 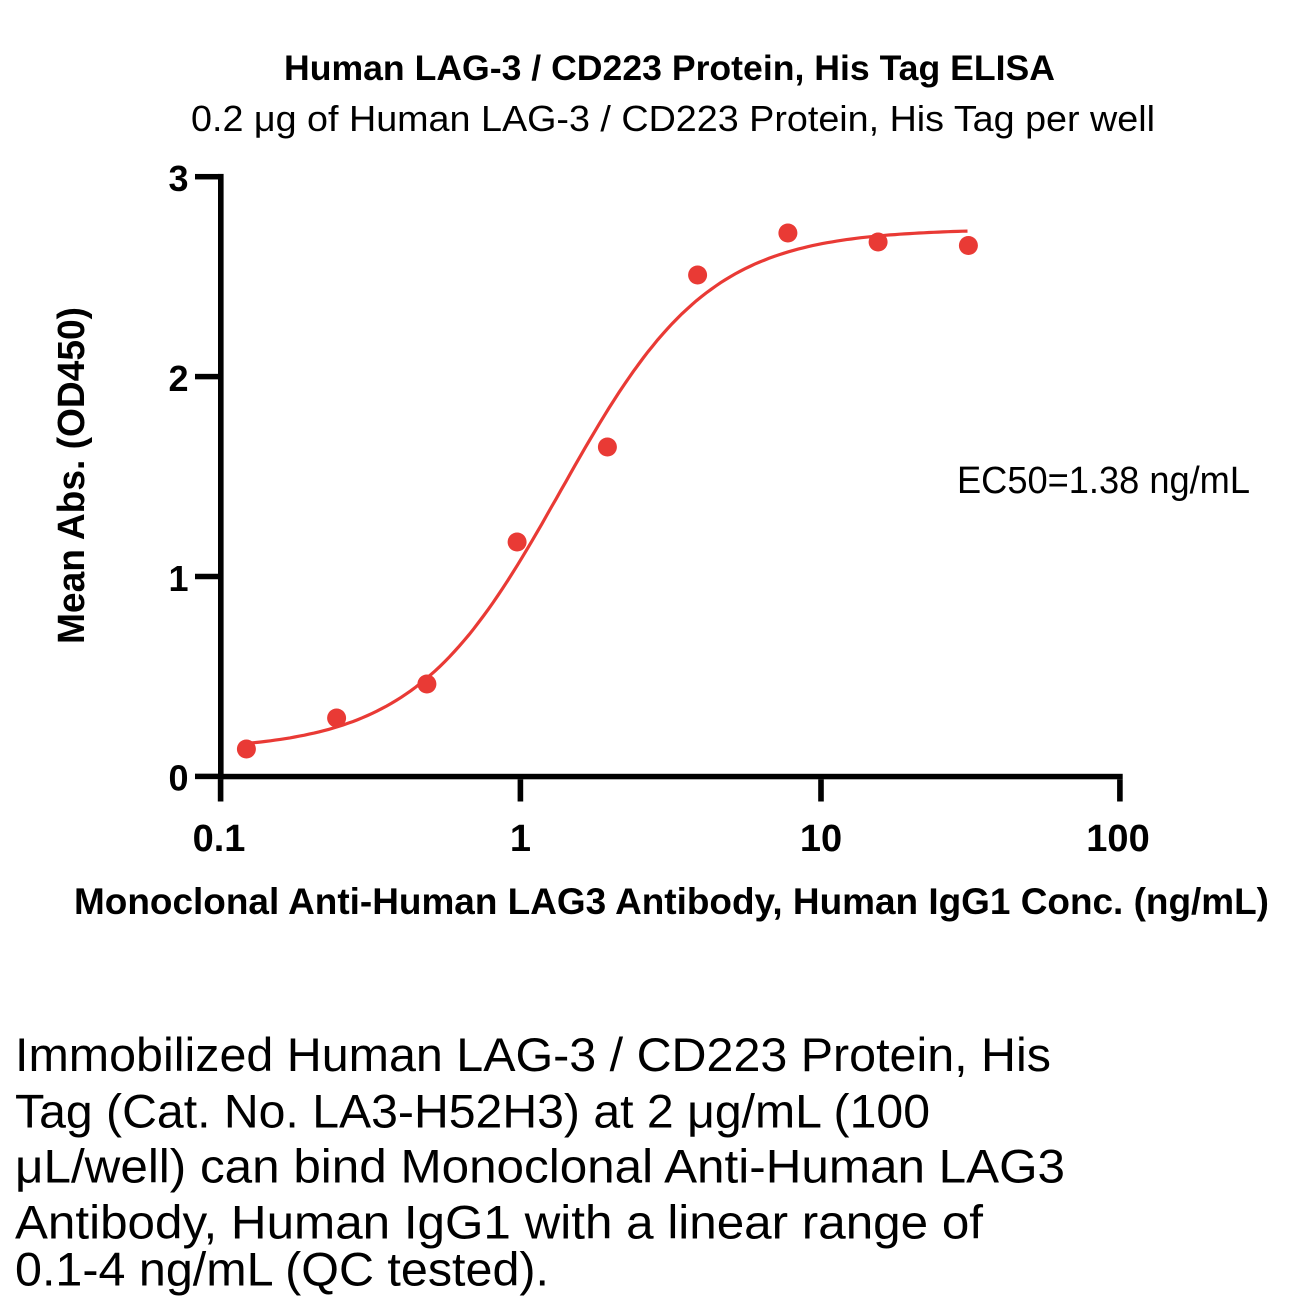 What do you see at coordinates (1103, 481) in the screenshot?
I see `svg-text: EC50=1.38 ng/mL` at bounding box center [1103, 481].